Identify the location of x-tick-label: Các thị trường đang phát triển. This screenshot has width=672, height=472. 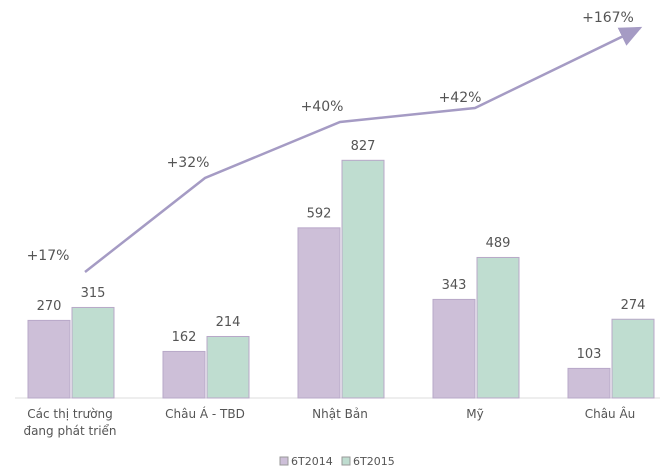
(70, 422).